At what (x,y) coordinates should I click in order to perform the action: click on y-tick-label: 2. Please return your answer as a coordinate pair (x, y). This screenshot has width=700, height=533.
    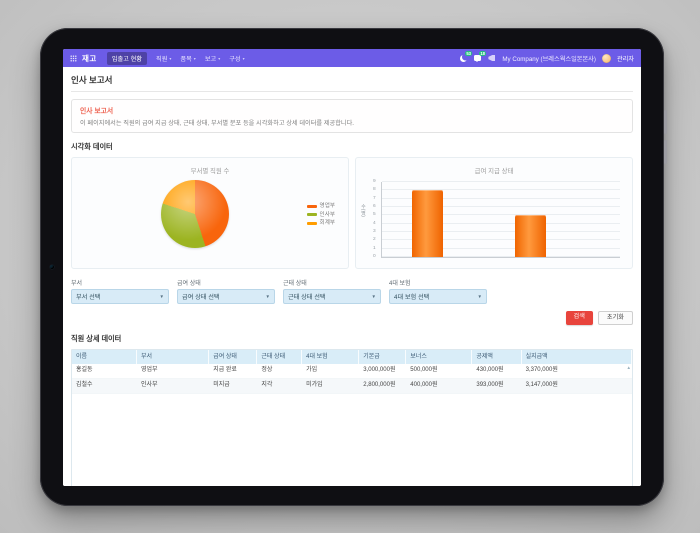
    Looking at the image, I should click on (374, 240).